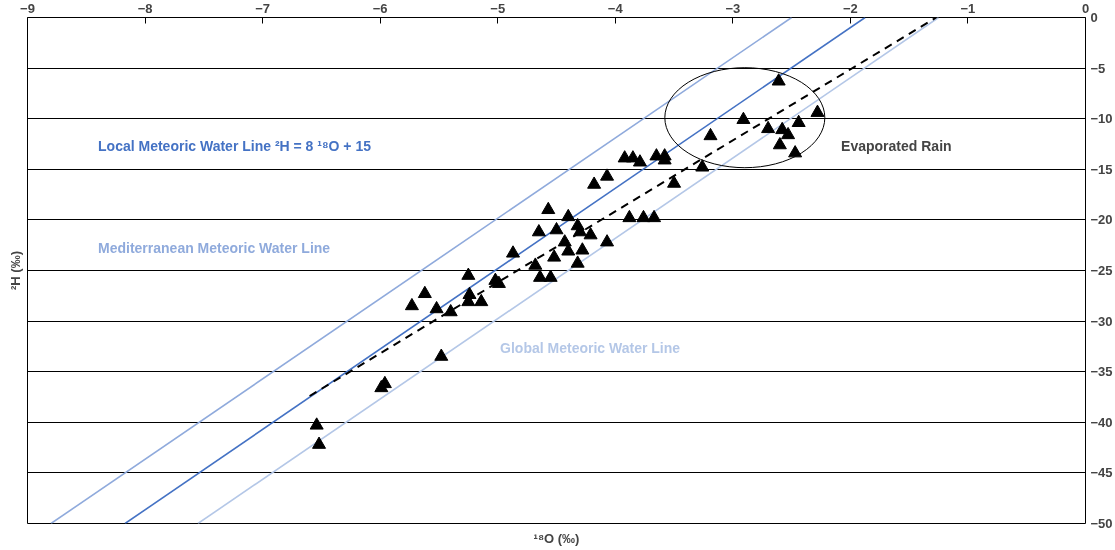 Image resolution: width=1115 pixels, height=550 pixels. Describe the element at coordinates (1101, 422) in the screenshot. I see `y-tick-label: −40` at that location.